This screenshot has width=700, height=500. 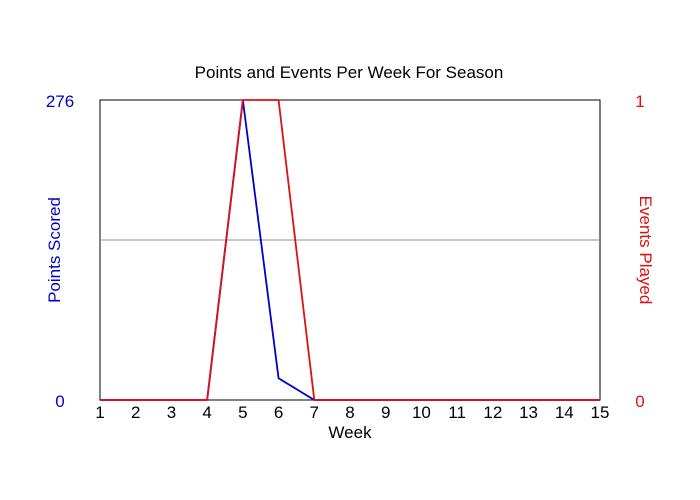 I want to click on x-tick-label: 15, so click(x=600, y=412).